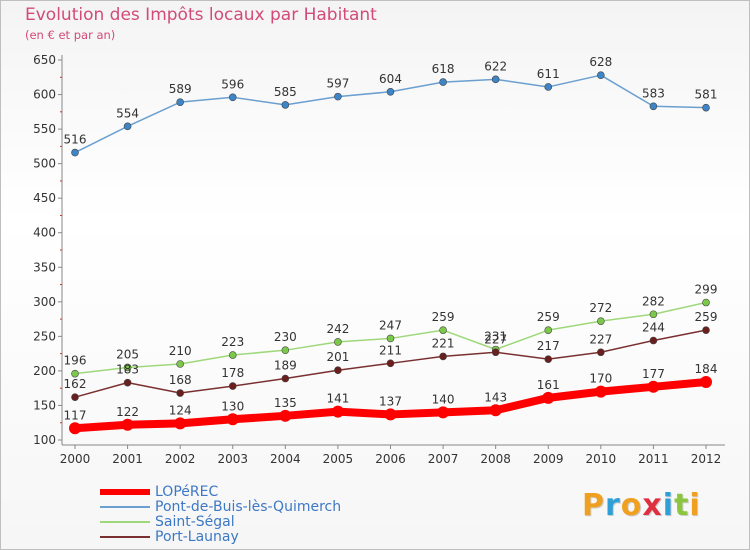 This screenshot has width=750, height=550. What do you see at coordinates (337, 399) in the screenshot?
I see `data-label: 141` at bounding box center [337, 399].